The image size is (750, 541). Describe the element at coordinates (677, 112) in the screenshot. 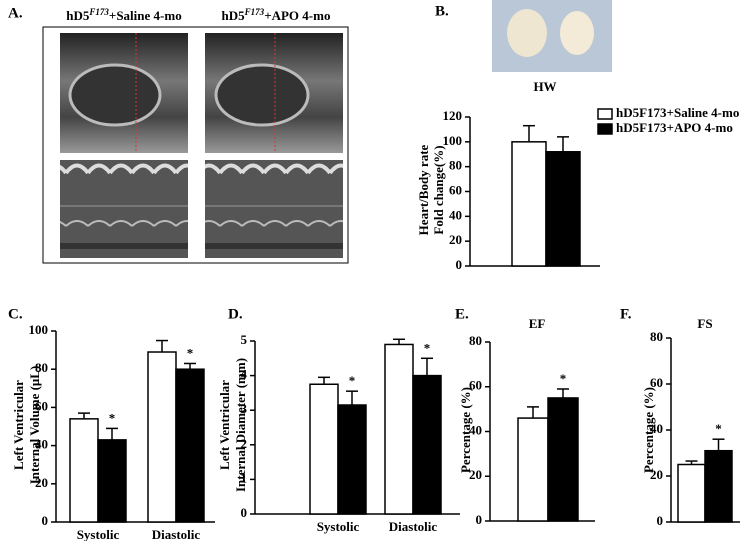

I see `legend-label: hD5F173+Saline 4-mo` at that location.